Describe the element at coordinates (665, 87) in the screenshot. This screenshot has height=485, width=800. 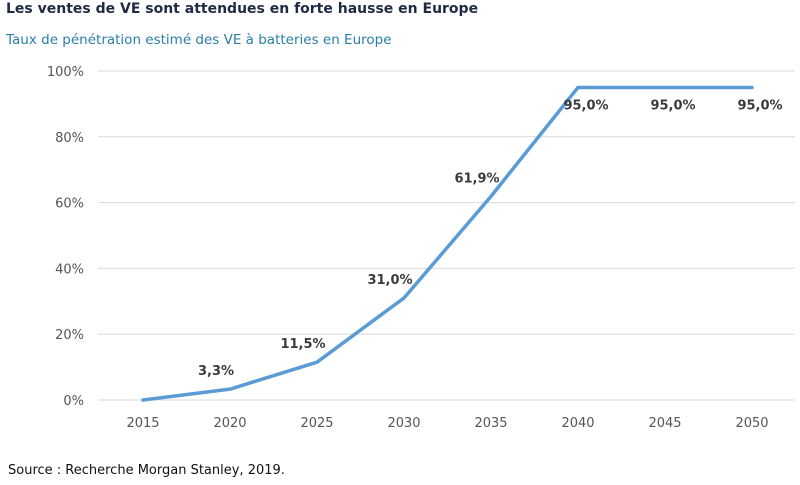
I see `data-point-2045` at that location.